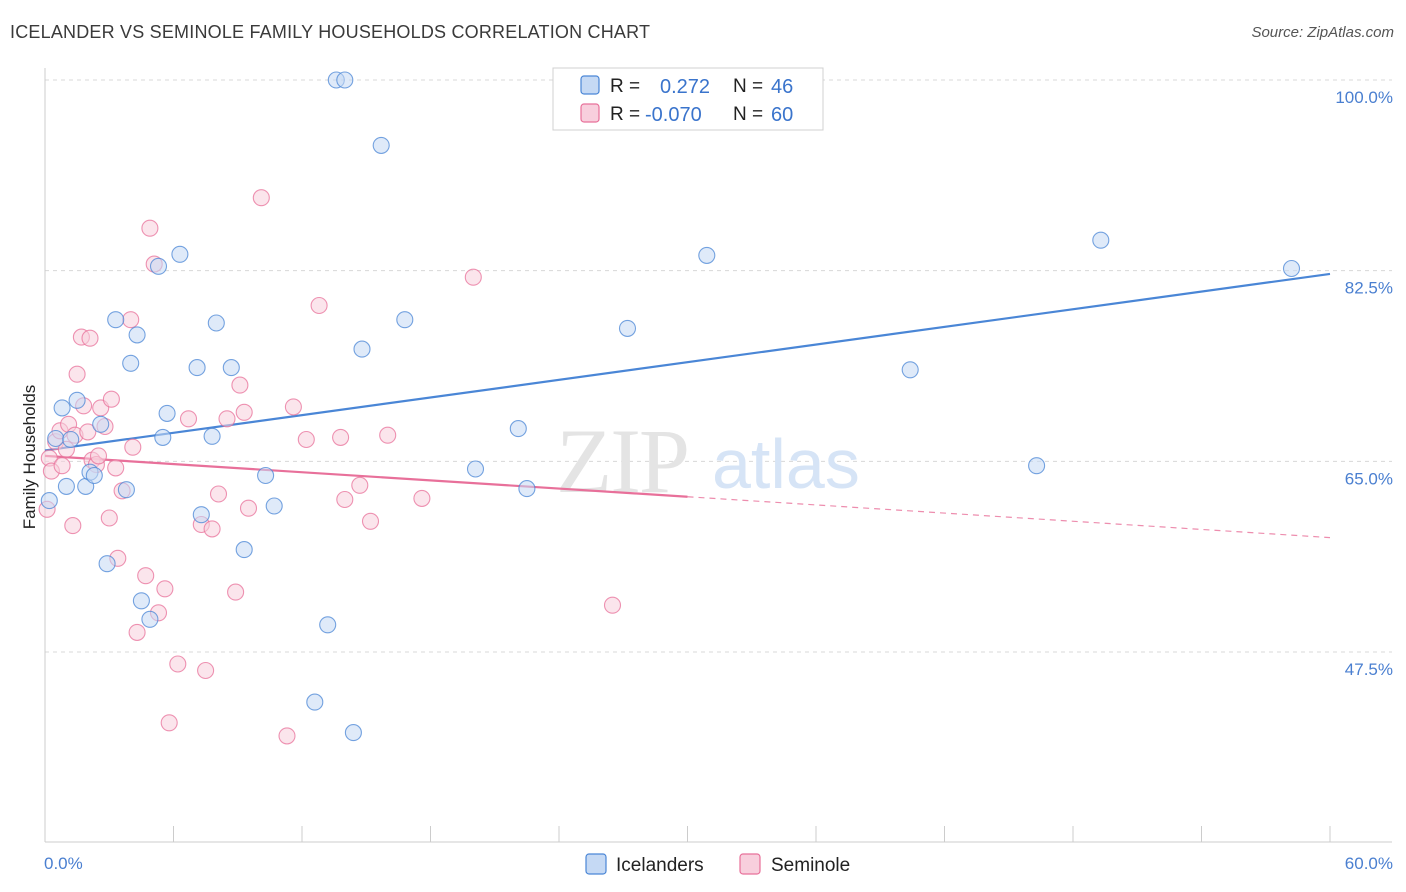 Image resolution: width=1406 pixels, height=892 pixels. Describe the element at coordinates (625, 86) in the screenshot. I see `legend-r-label-icelanders: R =` at that location.